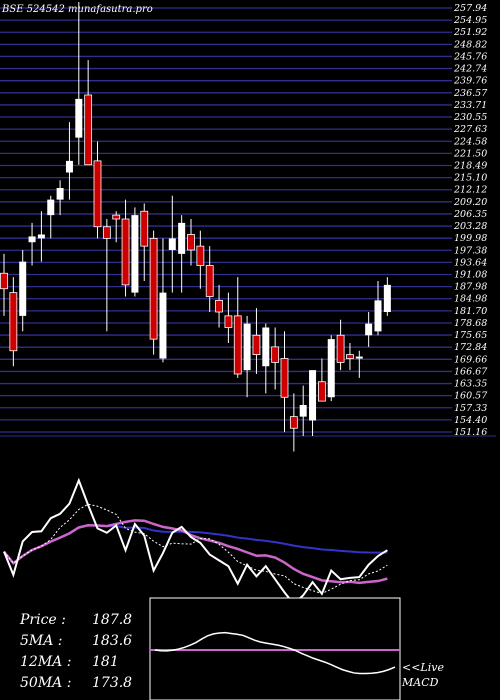 The width and height of the screenshot is (500, 700). Describe the element at coordinates (470, 432) in the screenshot. I see `y-tick-label: 151.16` at that location.